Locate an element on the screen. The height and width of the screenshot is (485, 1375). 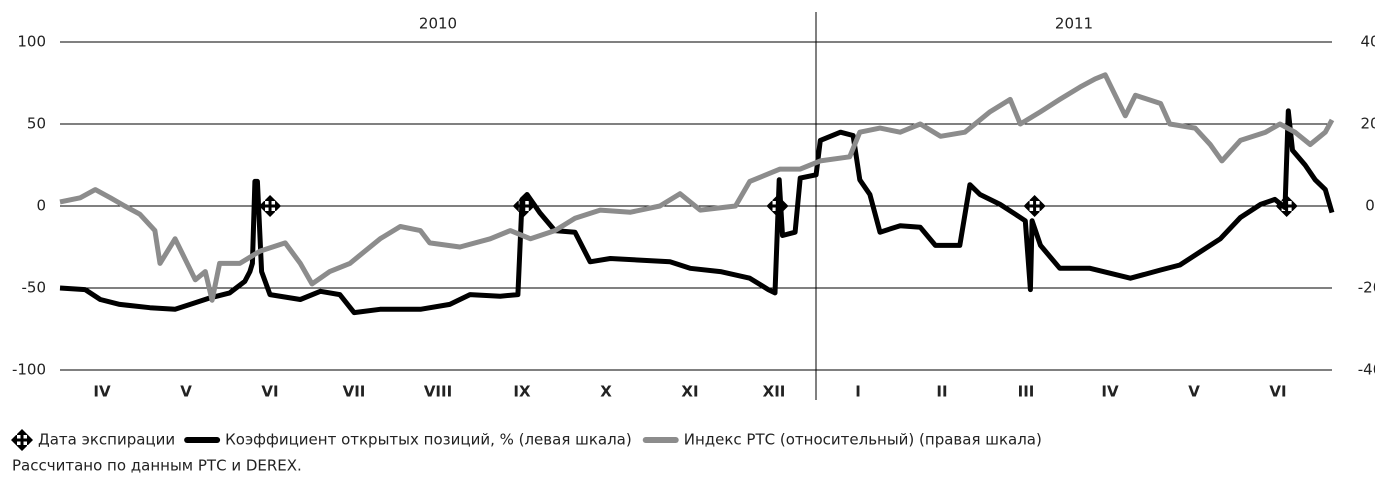
y2-tick-label: 0 is located at coordinates (1370, 206).